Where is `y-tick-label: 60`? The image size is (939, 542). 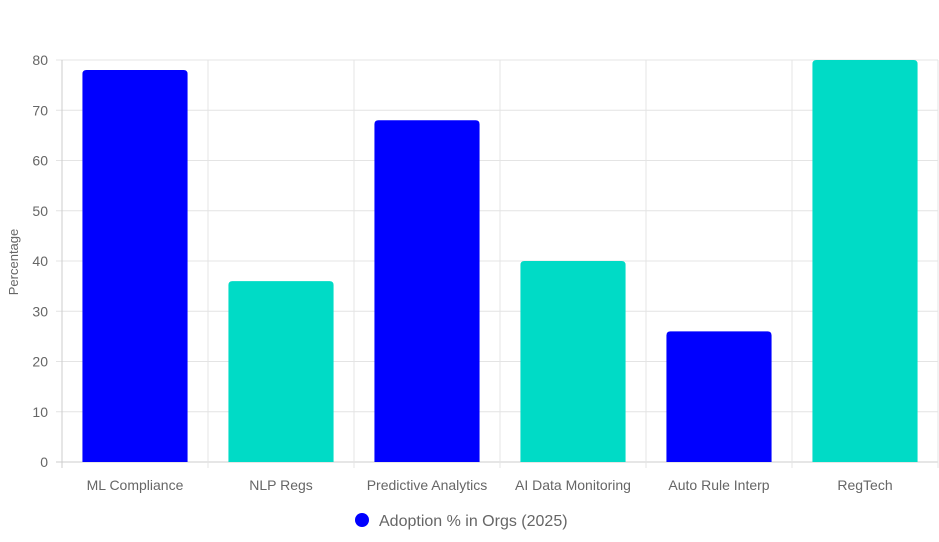
y-tick-label: 60 is located at coordinates (40, 161).